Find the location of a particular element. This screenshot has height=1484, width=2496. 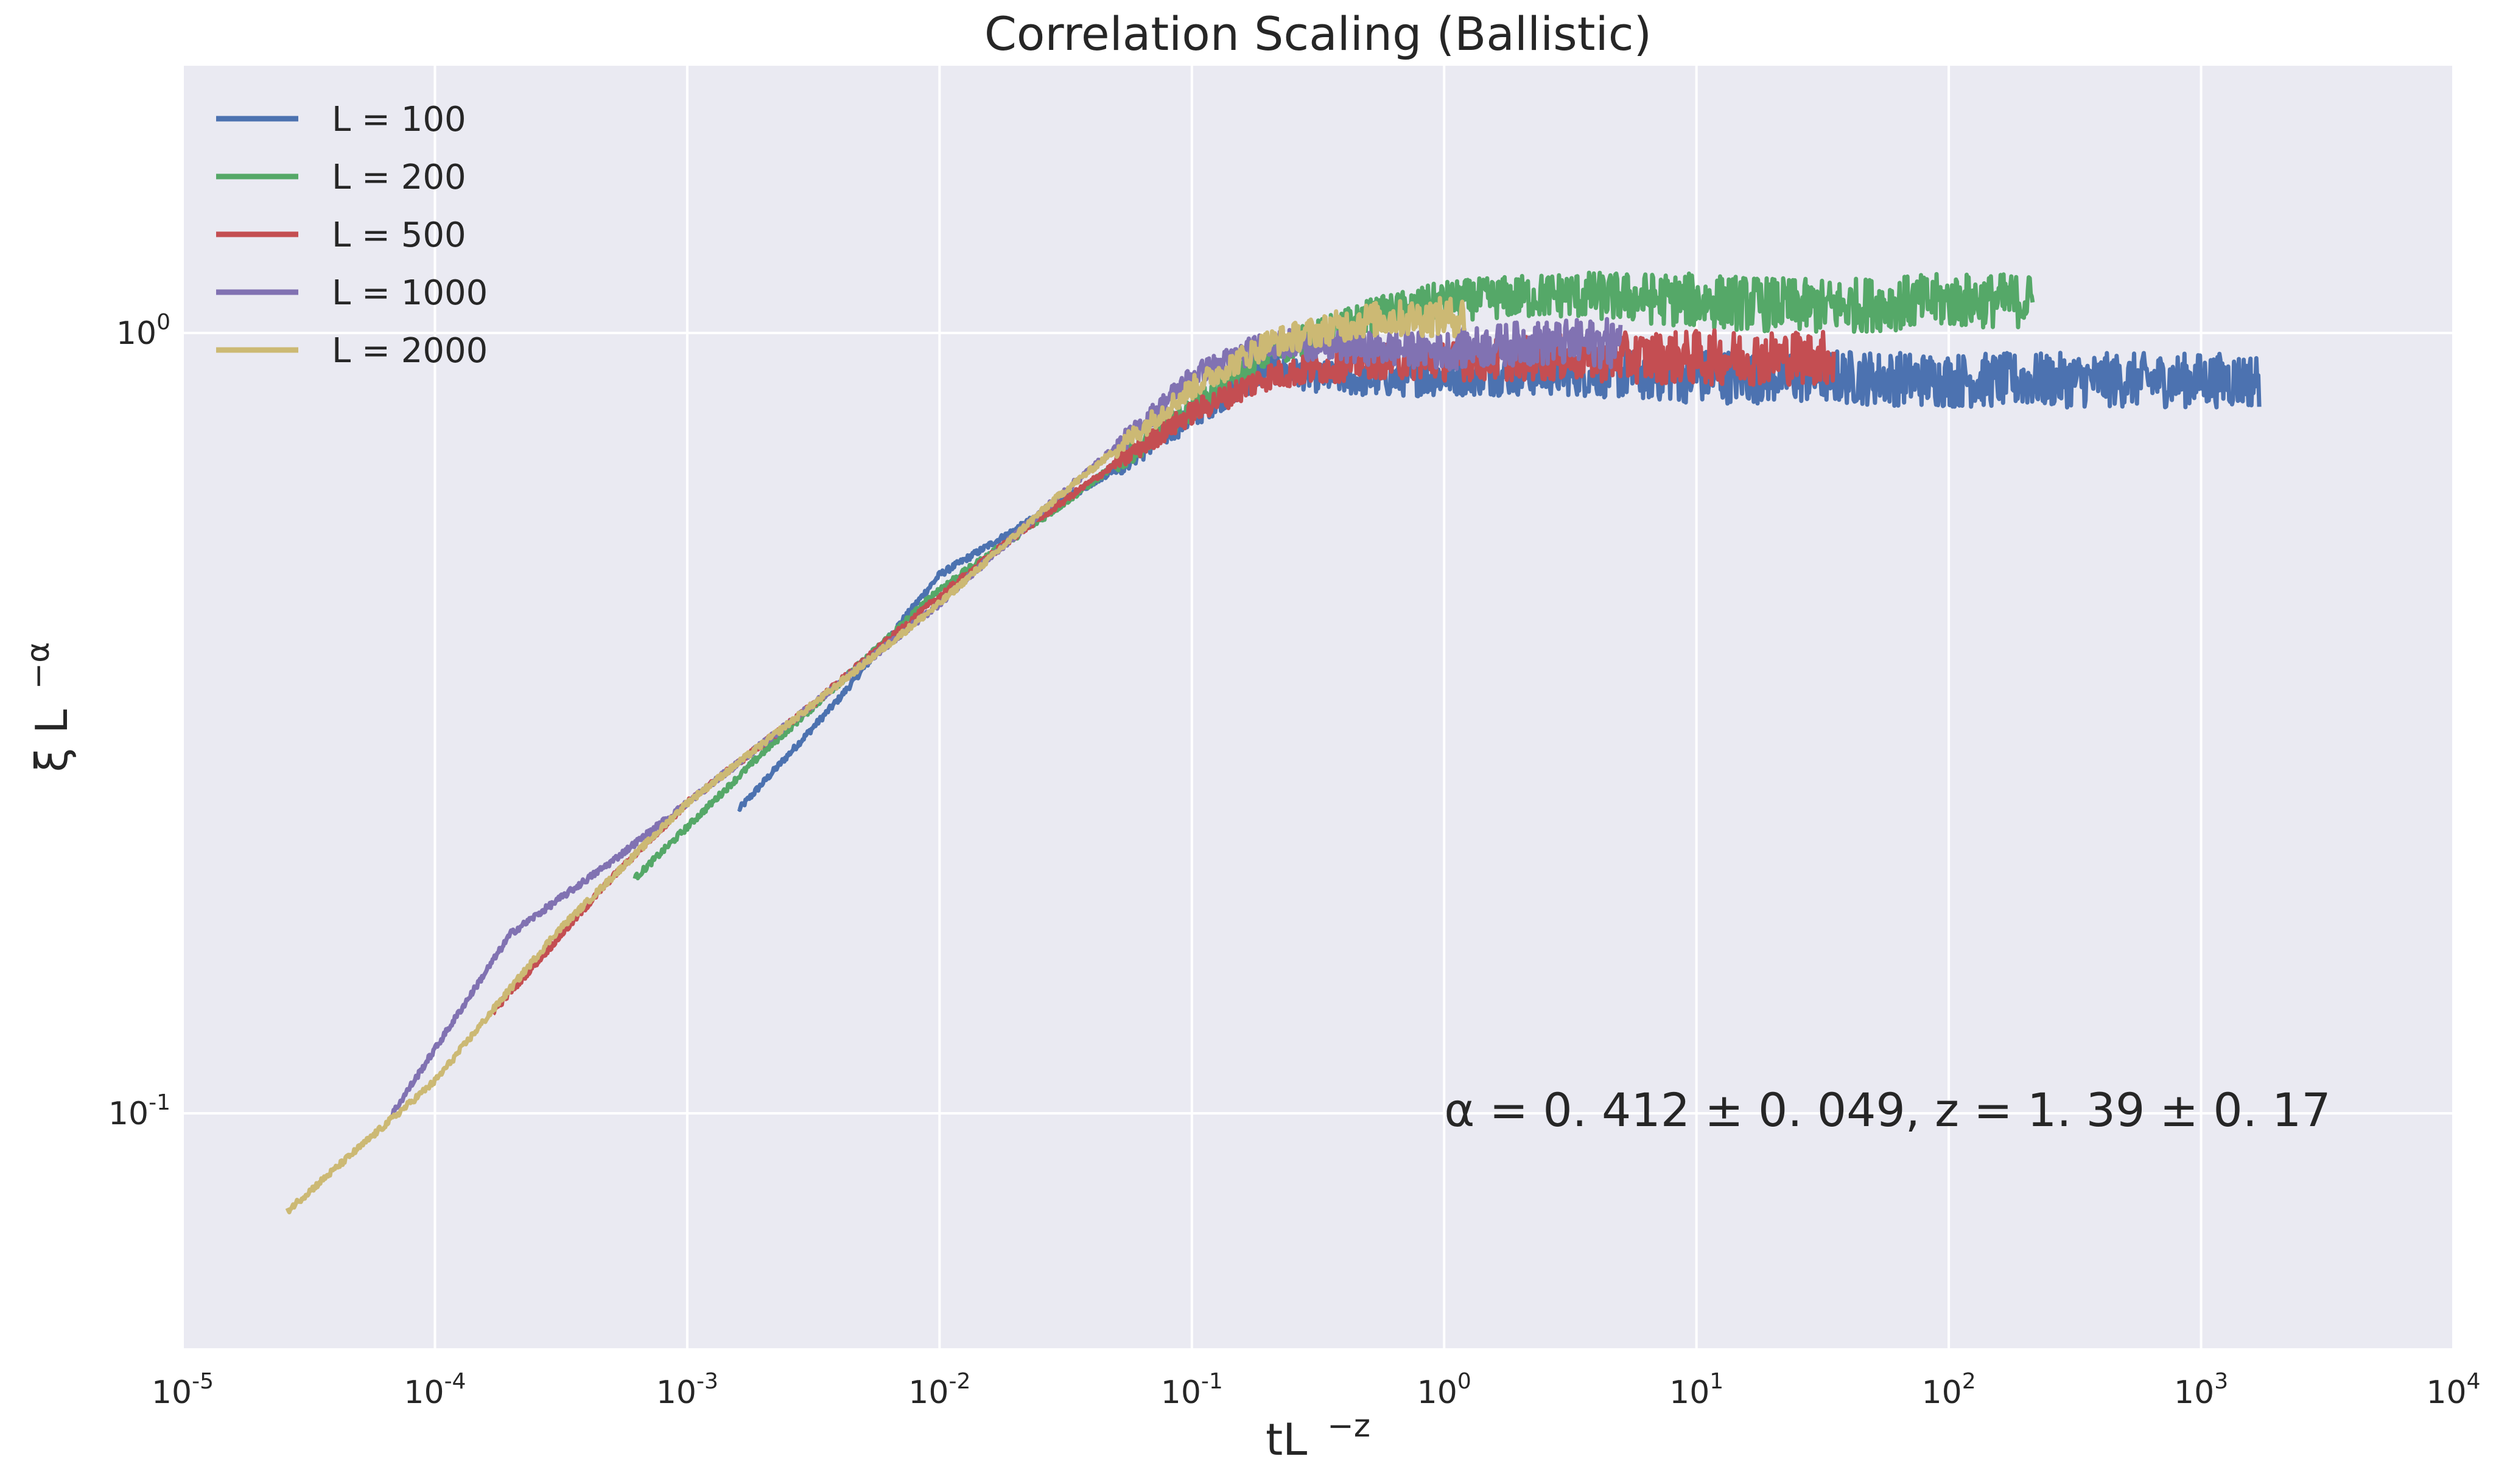

x-tick-label: 10⁰ is located at coordinates (1444, 1390).